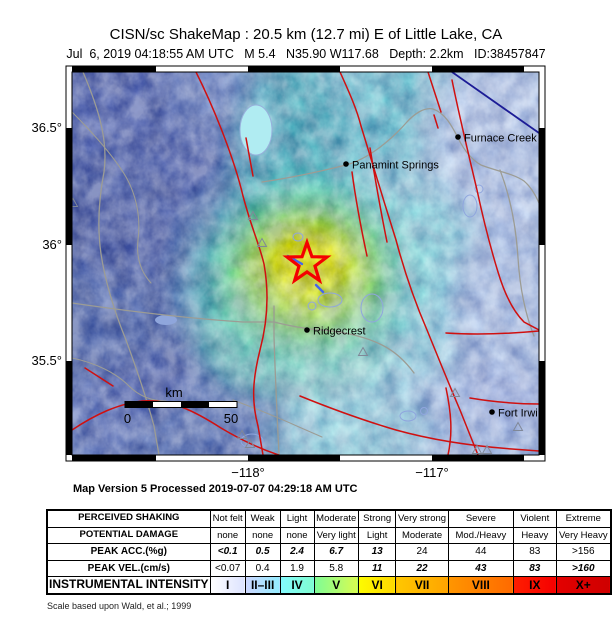 The image size is (612, 636). What do you see at coordinates (495, 103) in the screenshot?
I see `state-border-line` at bounding box center [495, 103].